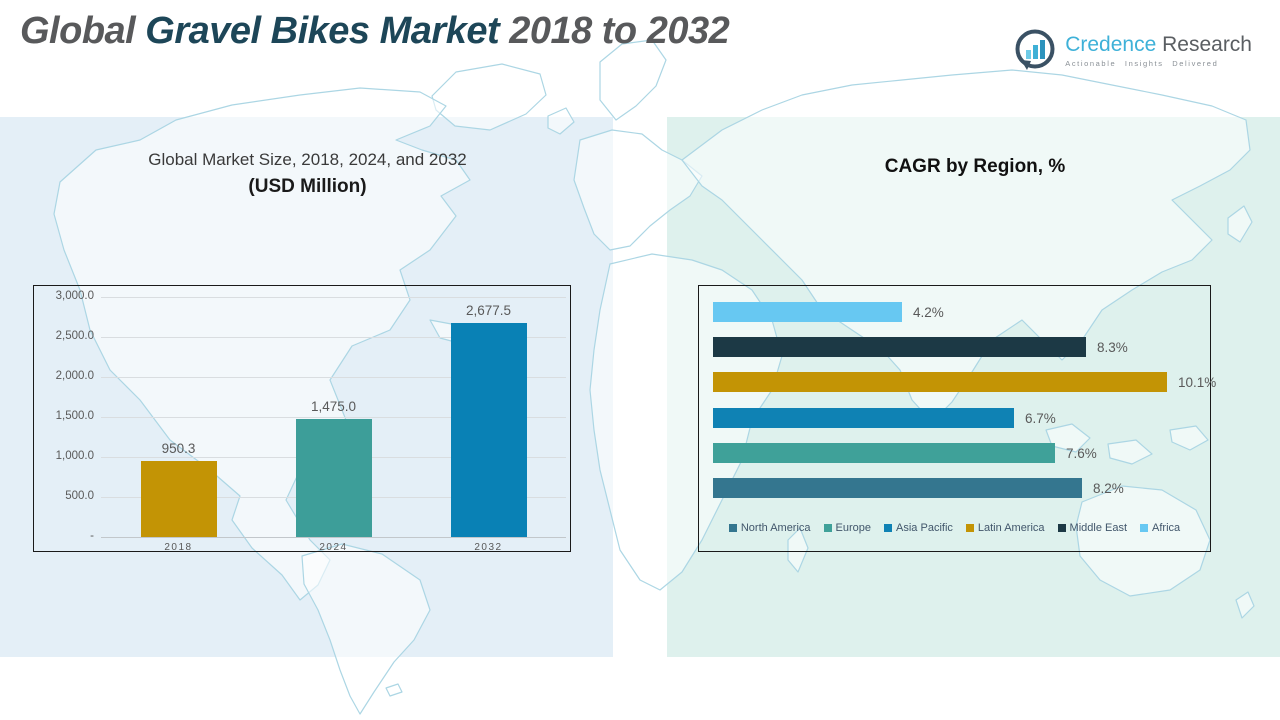 This screenshot has height=720, width=1280. What do you see at coordinates (1081, 453) in the screenshot?
I see `bar-value-label: 7.6%` at bounding box center [1081, 453].